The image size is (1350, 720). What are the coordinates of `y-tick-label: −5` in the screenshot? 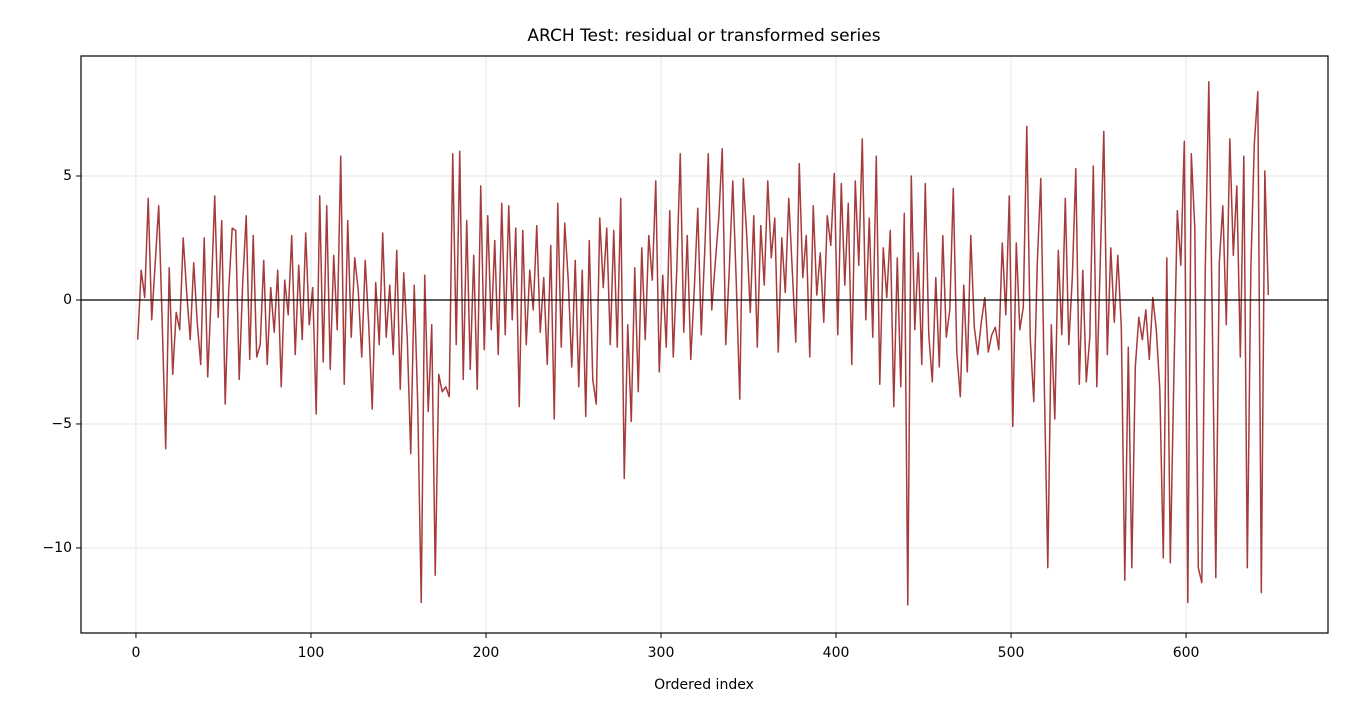 It's located at (61, 424).